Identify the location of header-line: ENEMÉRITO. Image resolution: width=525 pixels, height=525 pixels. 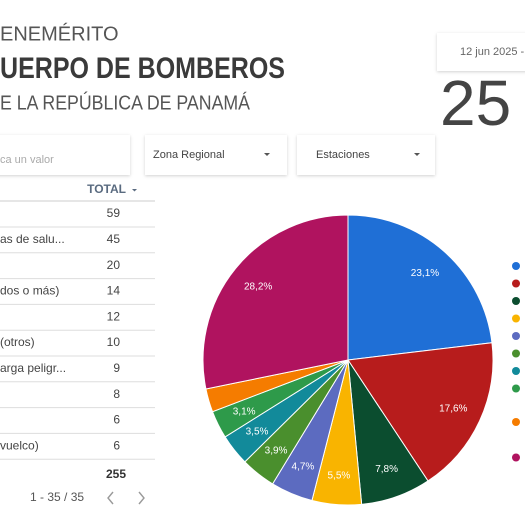
(59, 33).